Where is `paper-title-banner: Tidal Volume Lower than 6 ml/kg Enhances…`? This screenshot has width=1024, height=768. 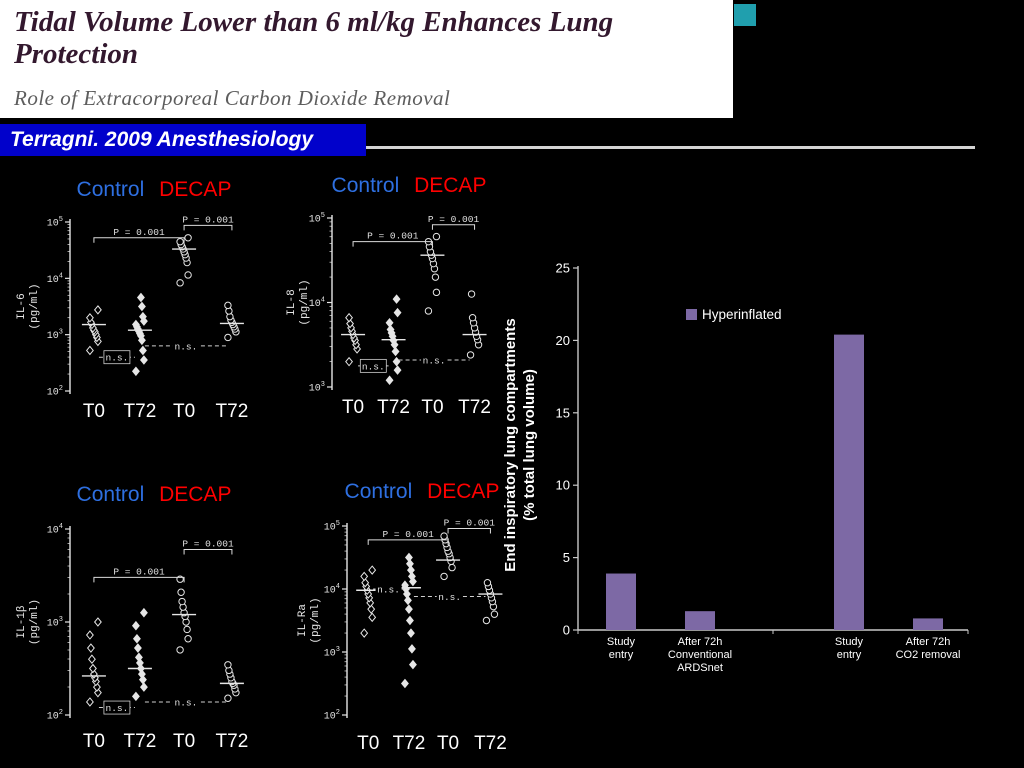
paper-title-banner: Tidal Volume Lower than 6 ml/kg Enhances… is located at coordinates (366, 59).